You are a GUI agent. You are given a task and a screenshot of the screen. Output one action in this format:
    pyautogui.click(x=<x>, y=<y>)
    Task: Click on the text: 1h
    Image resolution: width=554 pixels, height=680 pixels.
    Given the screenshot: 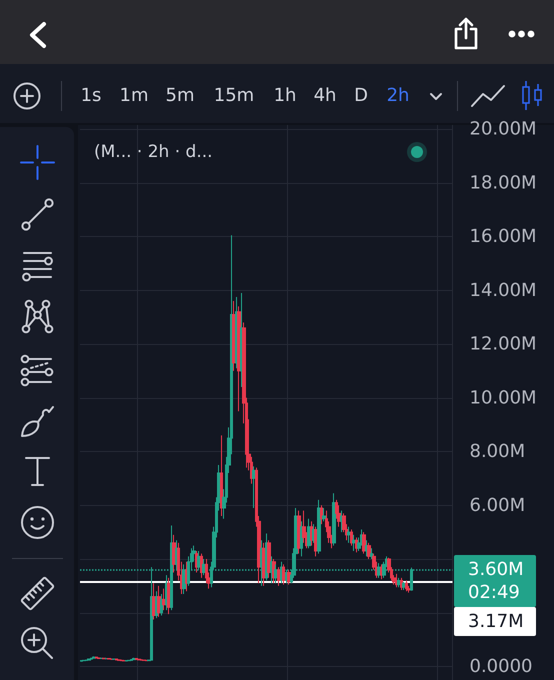 What is the action you would take?
    pyautogui.click(x=285, y=96)
    